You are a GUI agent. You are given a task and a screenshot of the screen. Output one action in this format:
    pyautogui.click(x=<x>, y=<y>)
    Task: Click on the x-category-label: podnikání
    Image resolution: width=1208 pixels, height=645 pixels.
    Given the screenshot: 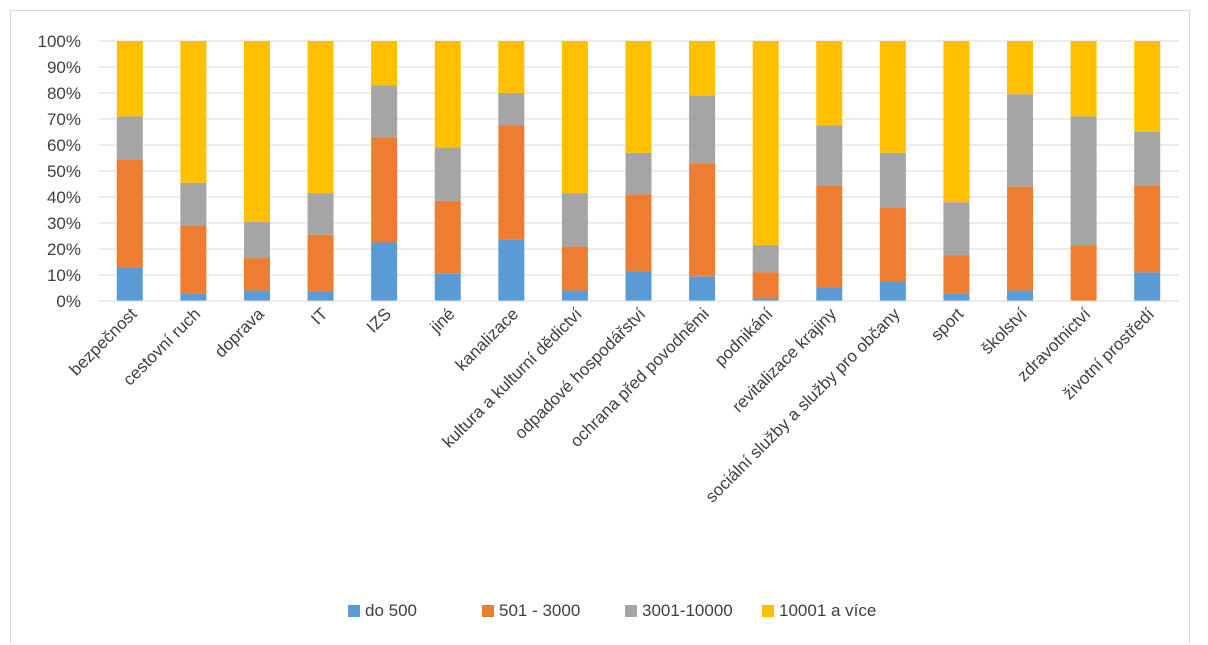 What is the action you would take?
    pyautogui.click(x=744, y=337)
    